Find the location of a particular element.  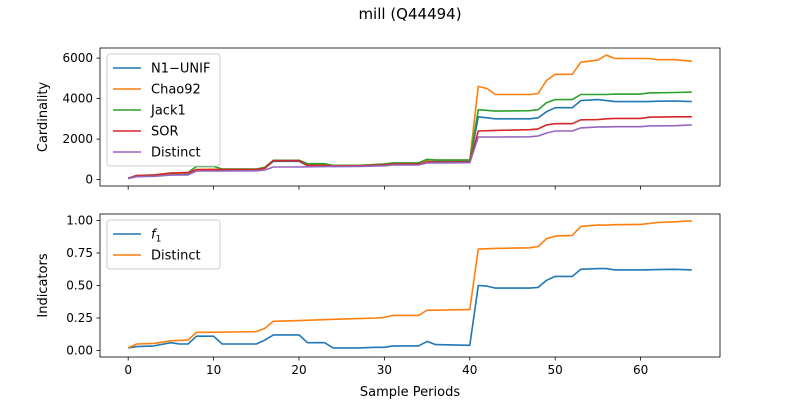

y-tick-label: 0 is located at coordinates (89, 180).